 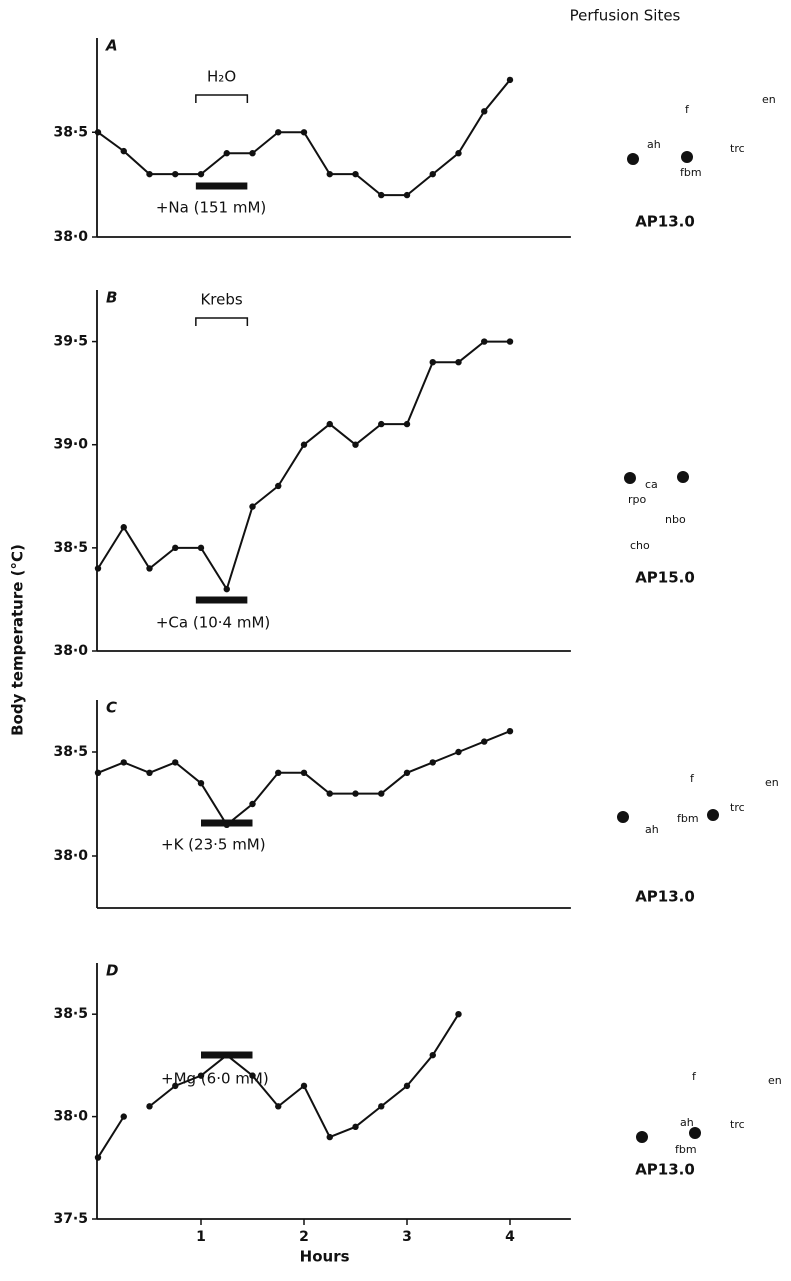 I want to click on panel-label: A, so click(x=111, y=46).